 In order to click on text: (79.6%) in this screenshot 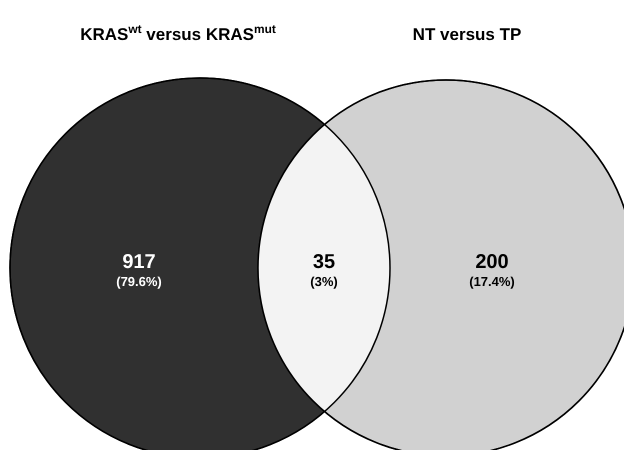, I will do `click(139, 281)`.